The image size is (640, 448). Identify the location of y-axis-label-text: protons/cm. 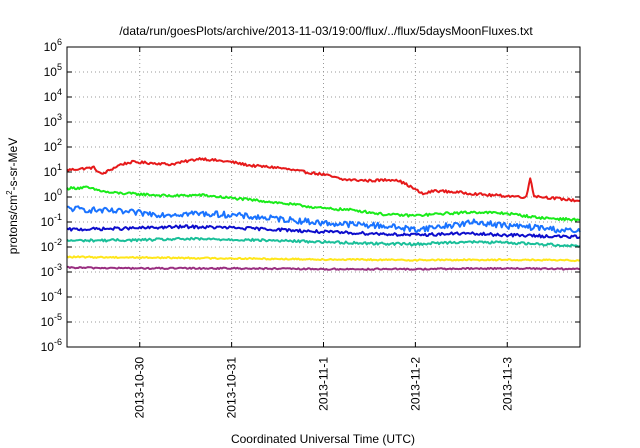
(13, 224).